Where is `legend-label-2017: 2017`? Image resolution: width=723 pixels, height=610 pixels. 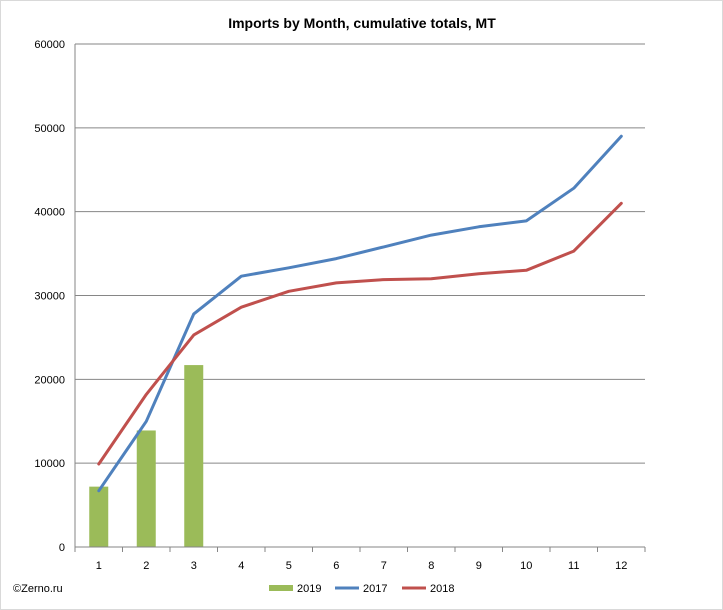 legend-label-2017: 2017 is located at coordinates (375, 589).